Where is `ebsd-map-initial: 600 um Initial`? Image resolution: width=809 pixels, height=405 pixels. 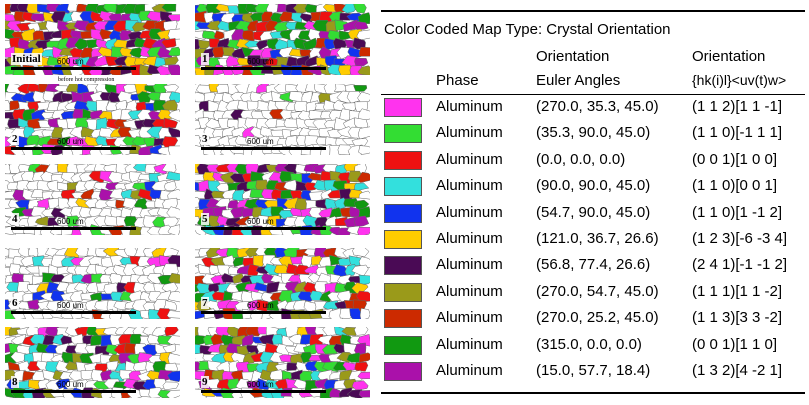 ebsd-map-initial: 600 um Initial is located at coordinates (92, 39).